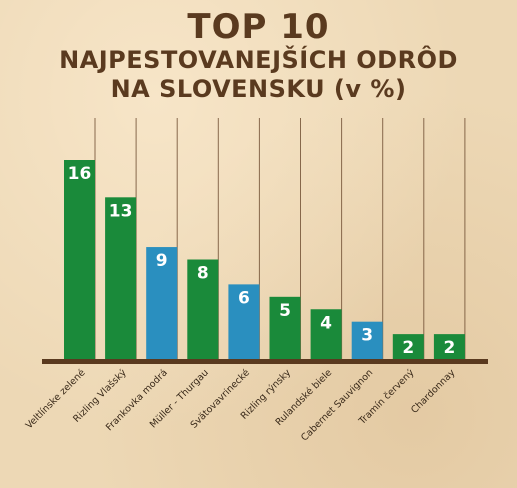 This screenshot has height=488, width=517. Describe the element at coordinates (326, 323) in the screenshot. I see `bar-value-label: 4` at that location.